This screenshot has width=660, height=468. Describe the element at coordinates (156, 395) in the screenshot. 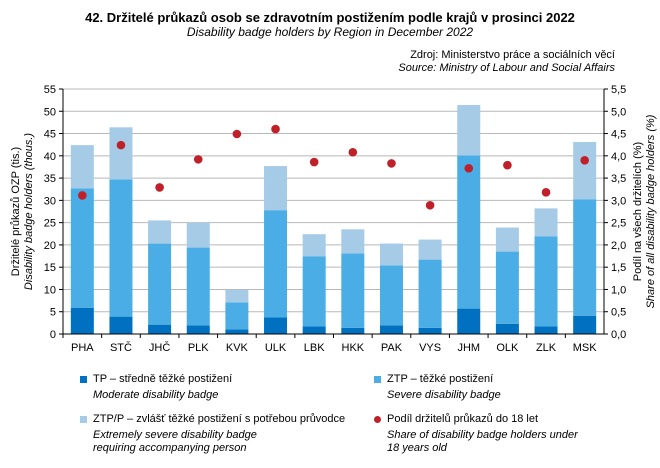

I see `legend-label-en: Moderate disability badge` at that location.